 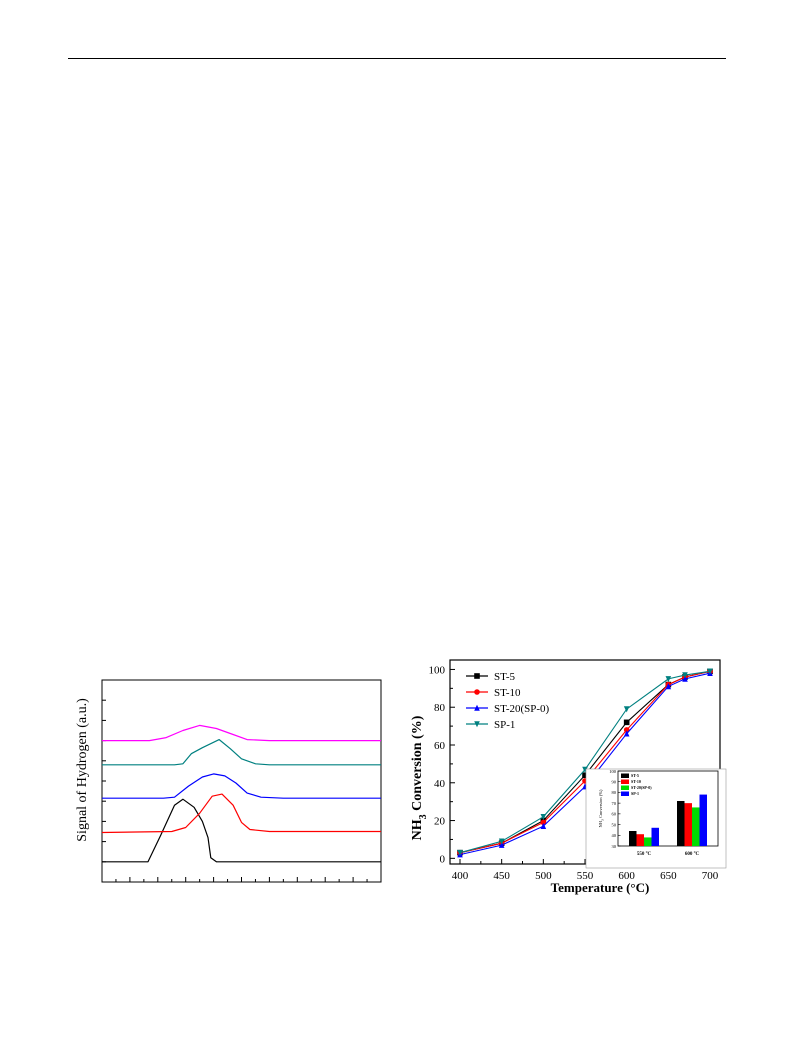 What do you see at coordinates (397, 58) in the screenshot?
I see `page-header-rule` at bounding box center [397, 58].